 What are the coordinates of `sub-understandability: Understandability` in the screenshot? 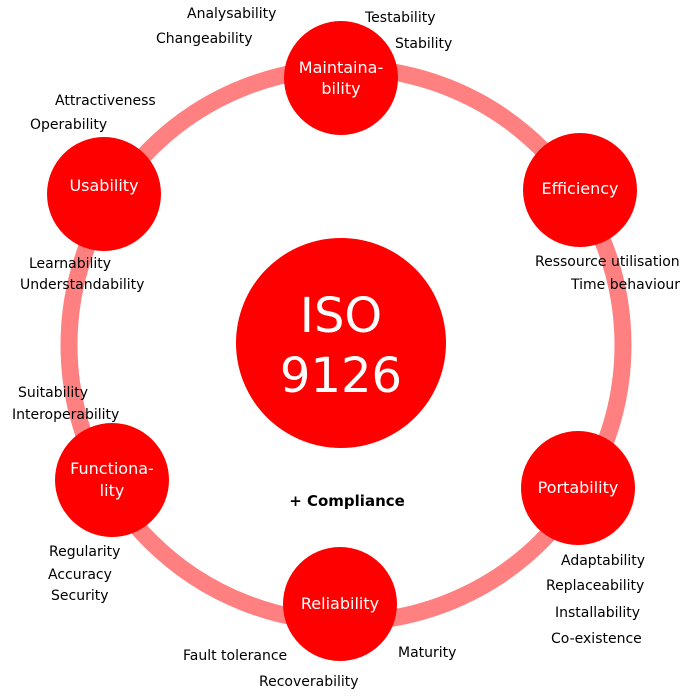 It's located at (82, 285).